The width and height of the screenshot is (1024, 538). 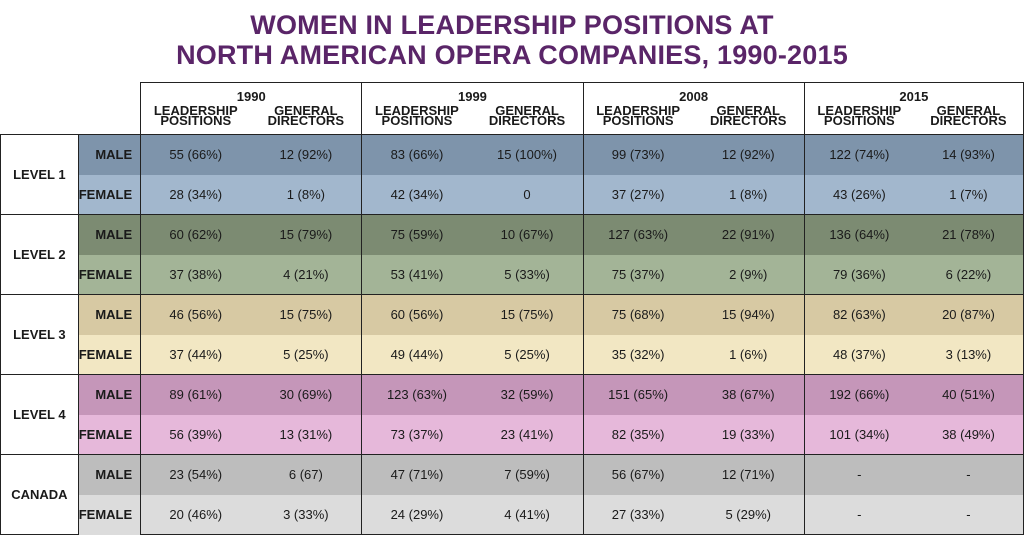 I want to click on leadership-cell: 101 (34%), so click(x=858, y=434).